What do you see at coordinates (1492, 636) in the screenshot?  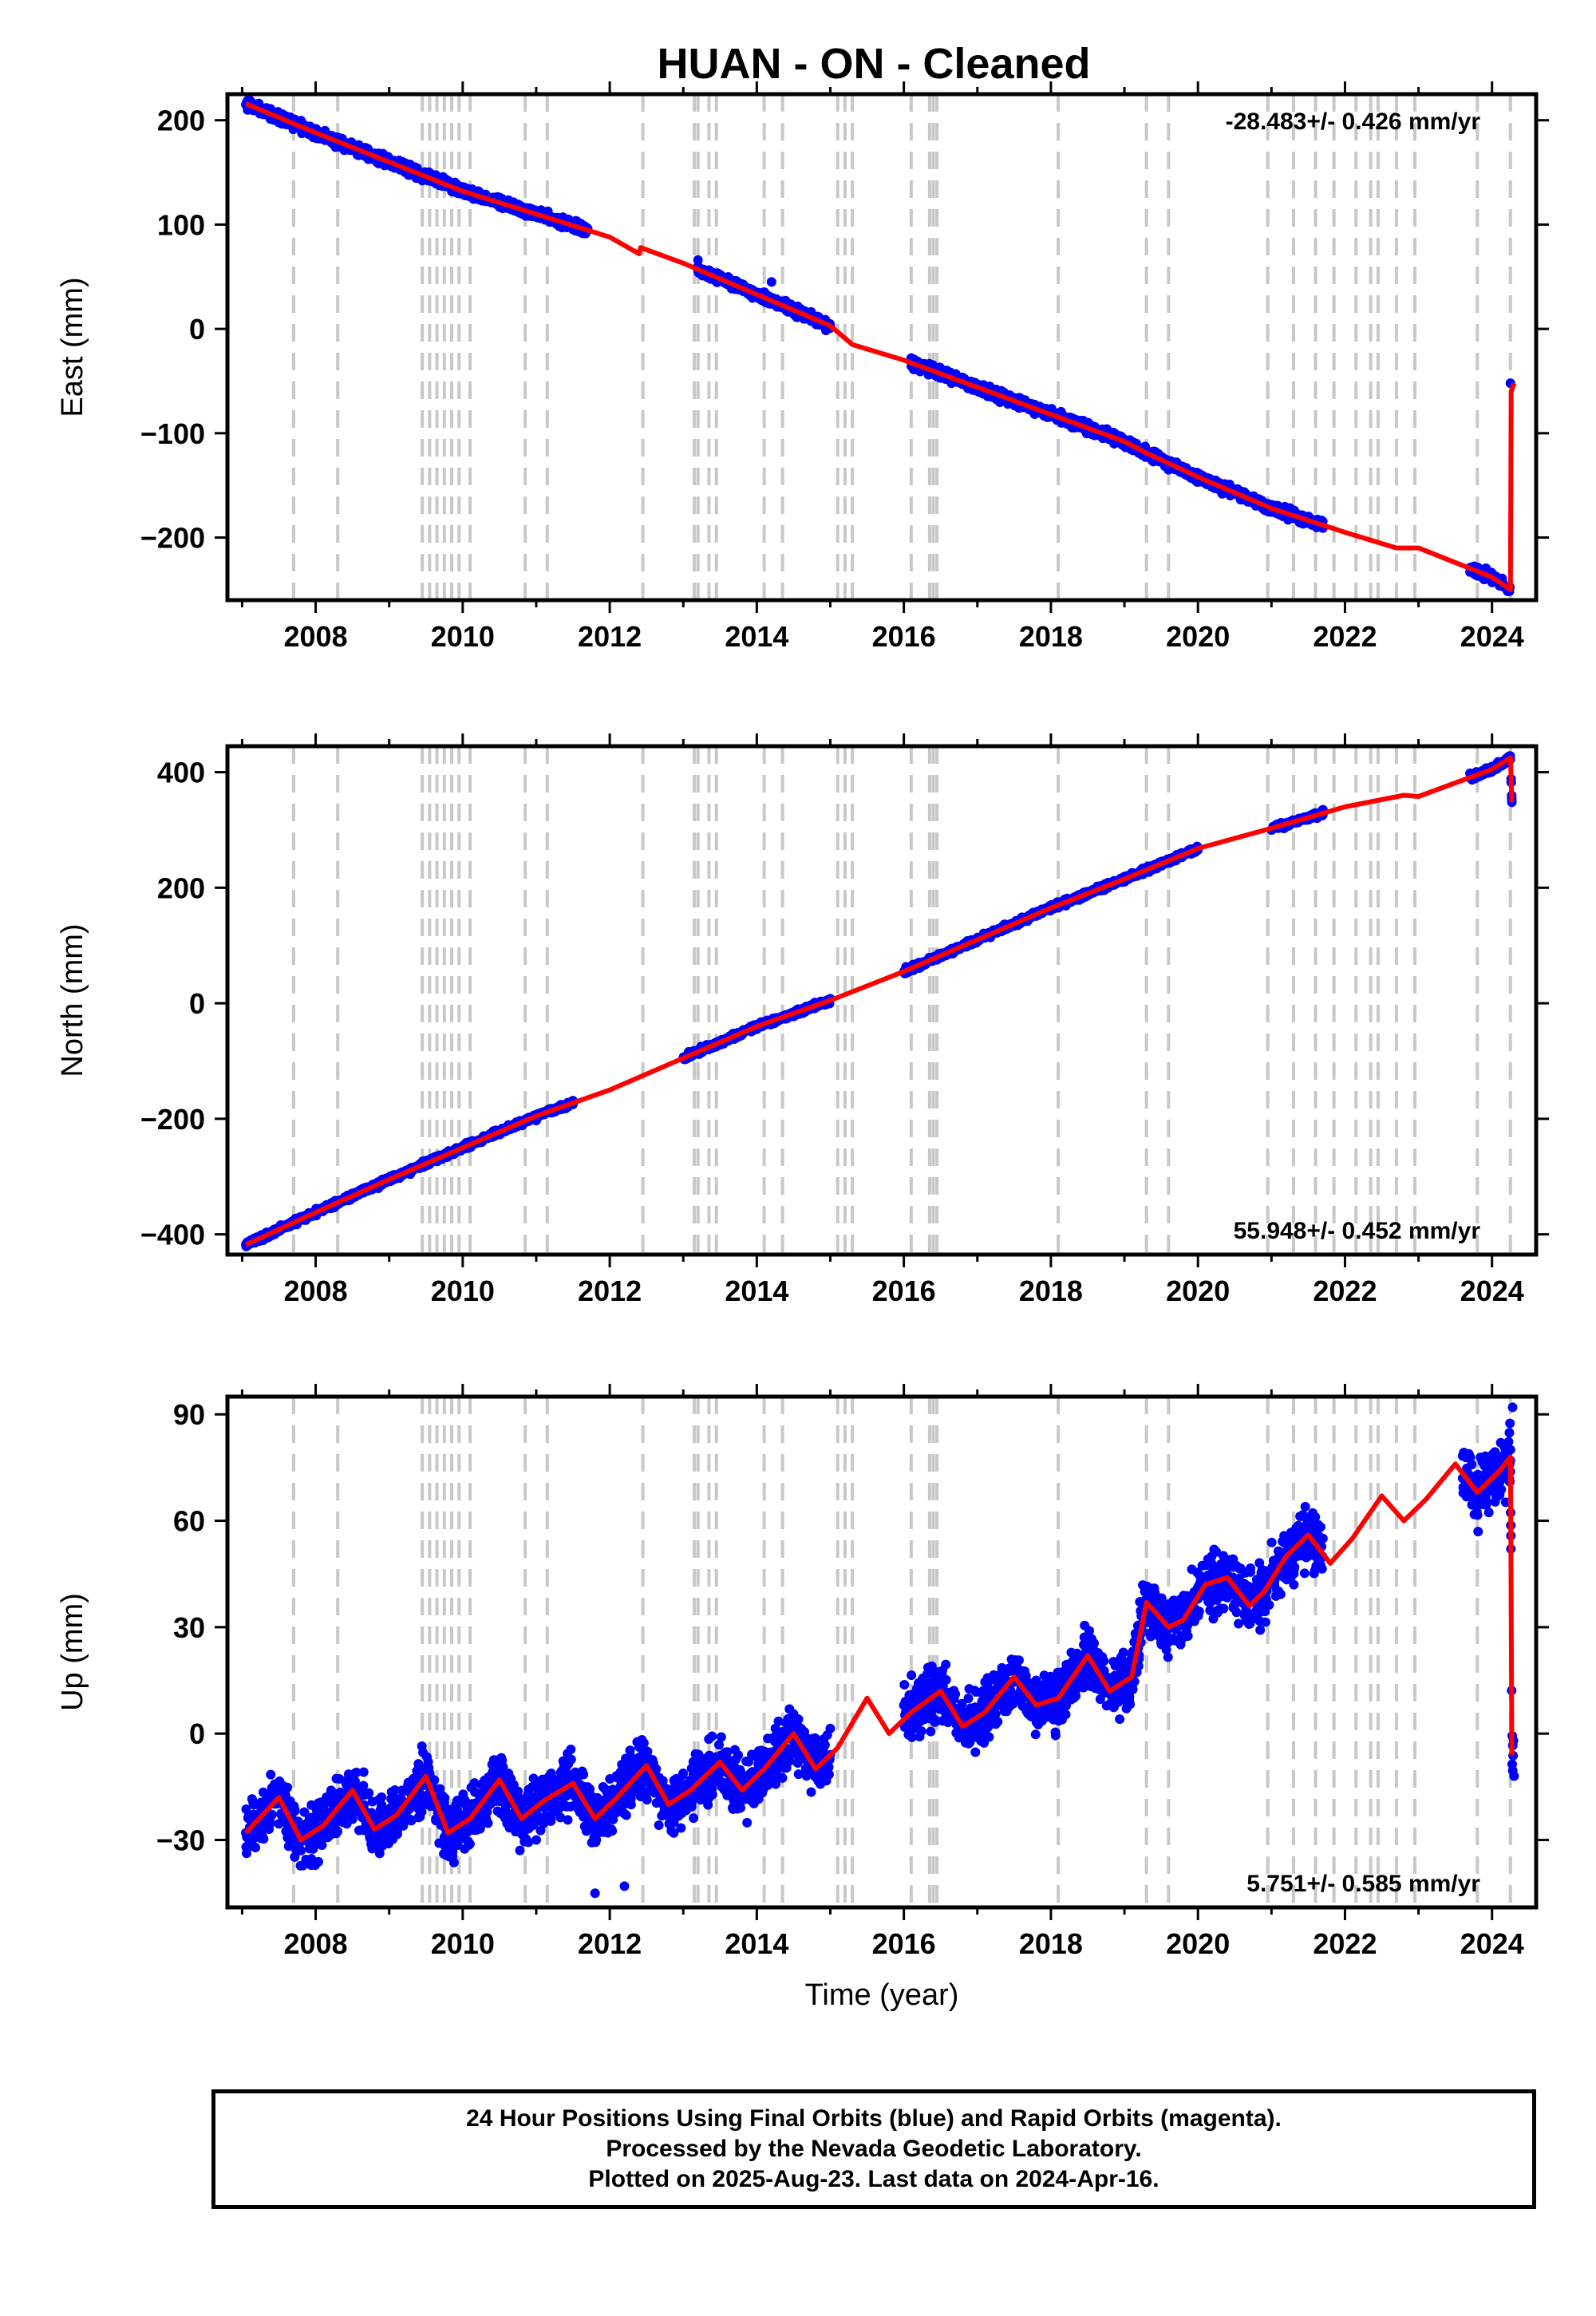 I see `east-x-tick-label: 2024` at bounding box center [1492, 636].